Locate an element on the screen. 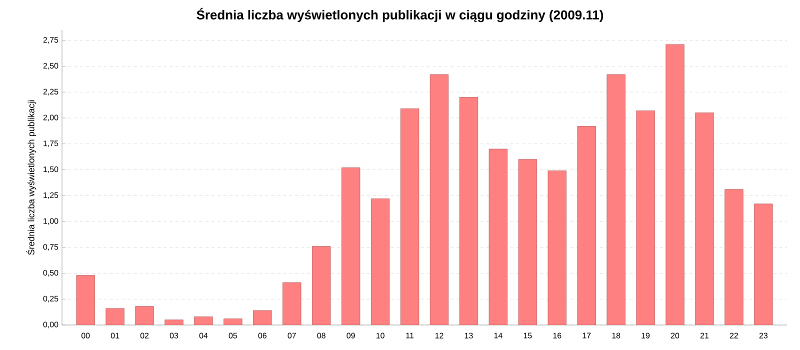  y-axis-title: Średnia liczba wyświetlonych publikacji is located at coordinates (31, 177).